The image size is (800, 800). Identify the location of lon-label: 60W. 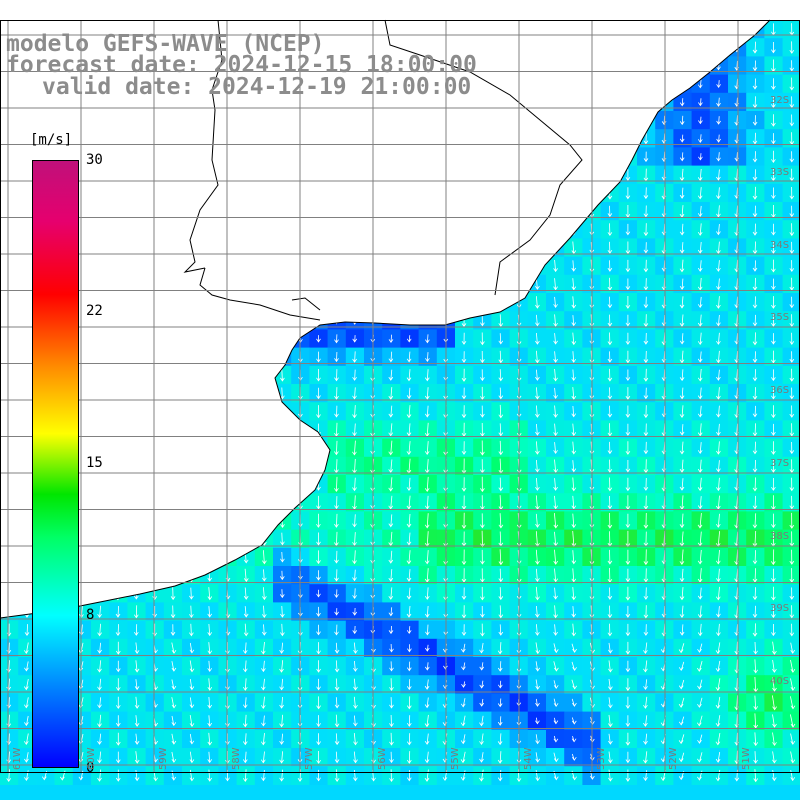
(91, 758).